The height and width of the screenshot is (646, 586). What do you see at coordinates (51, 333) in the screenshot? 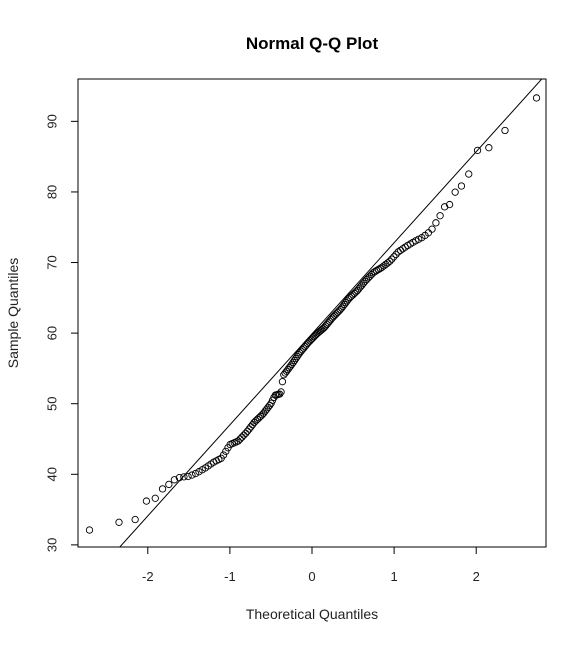
I see `y-tick-label: 60` at bounding box center [51, 333].